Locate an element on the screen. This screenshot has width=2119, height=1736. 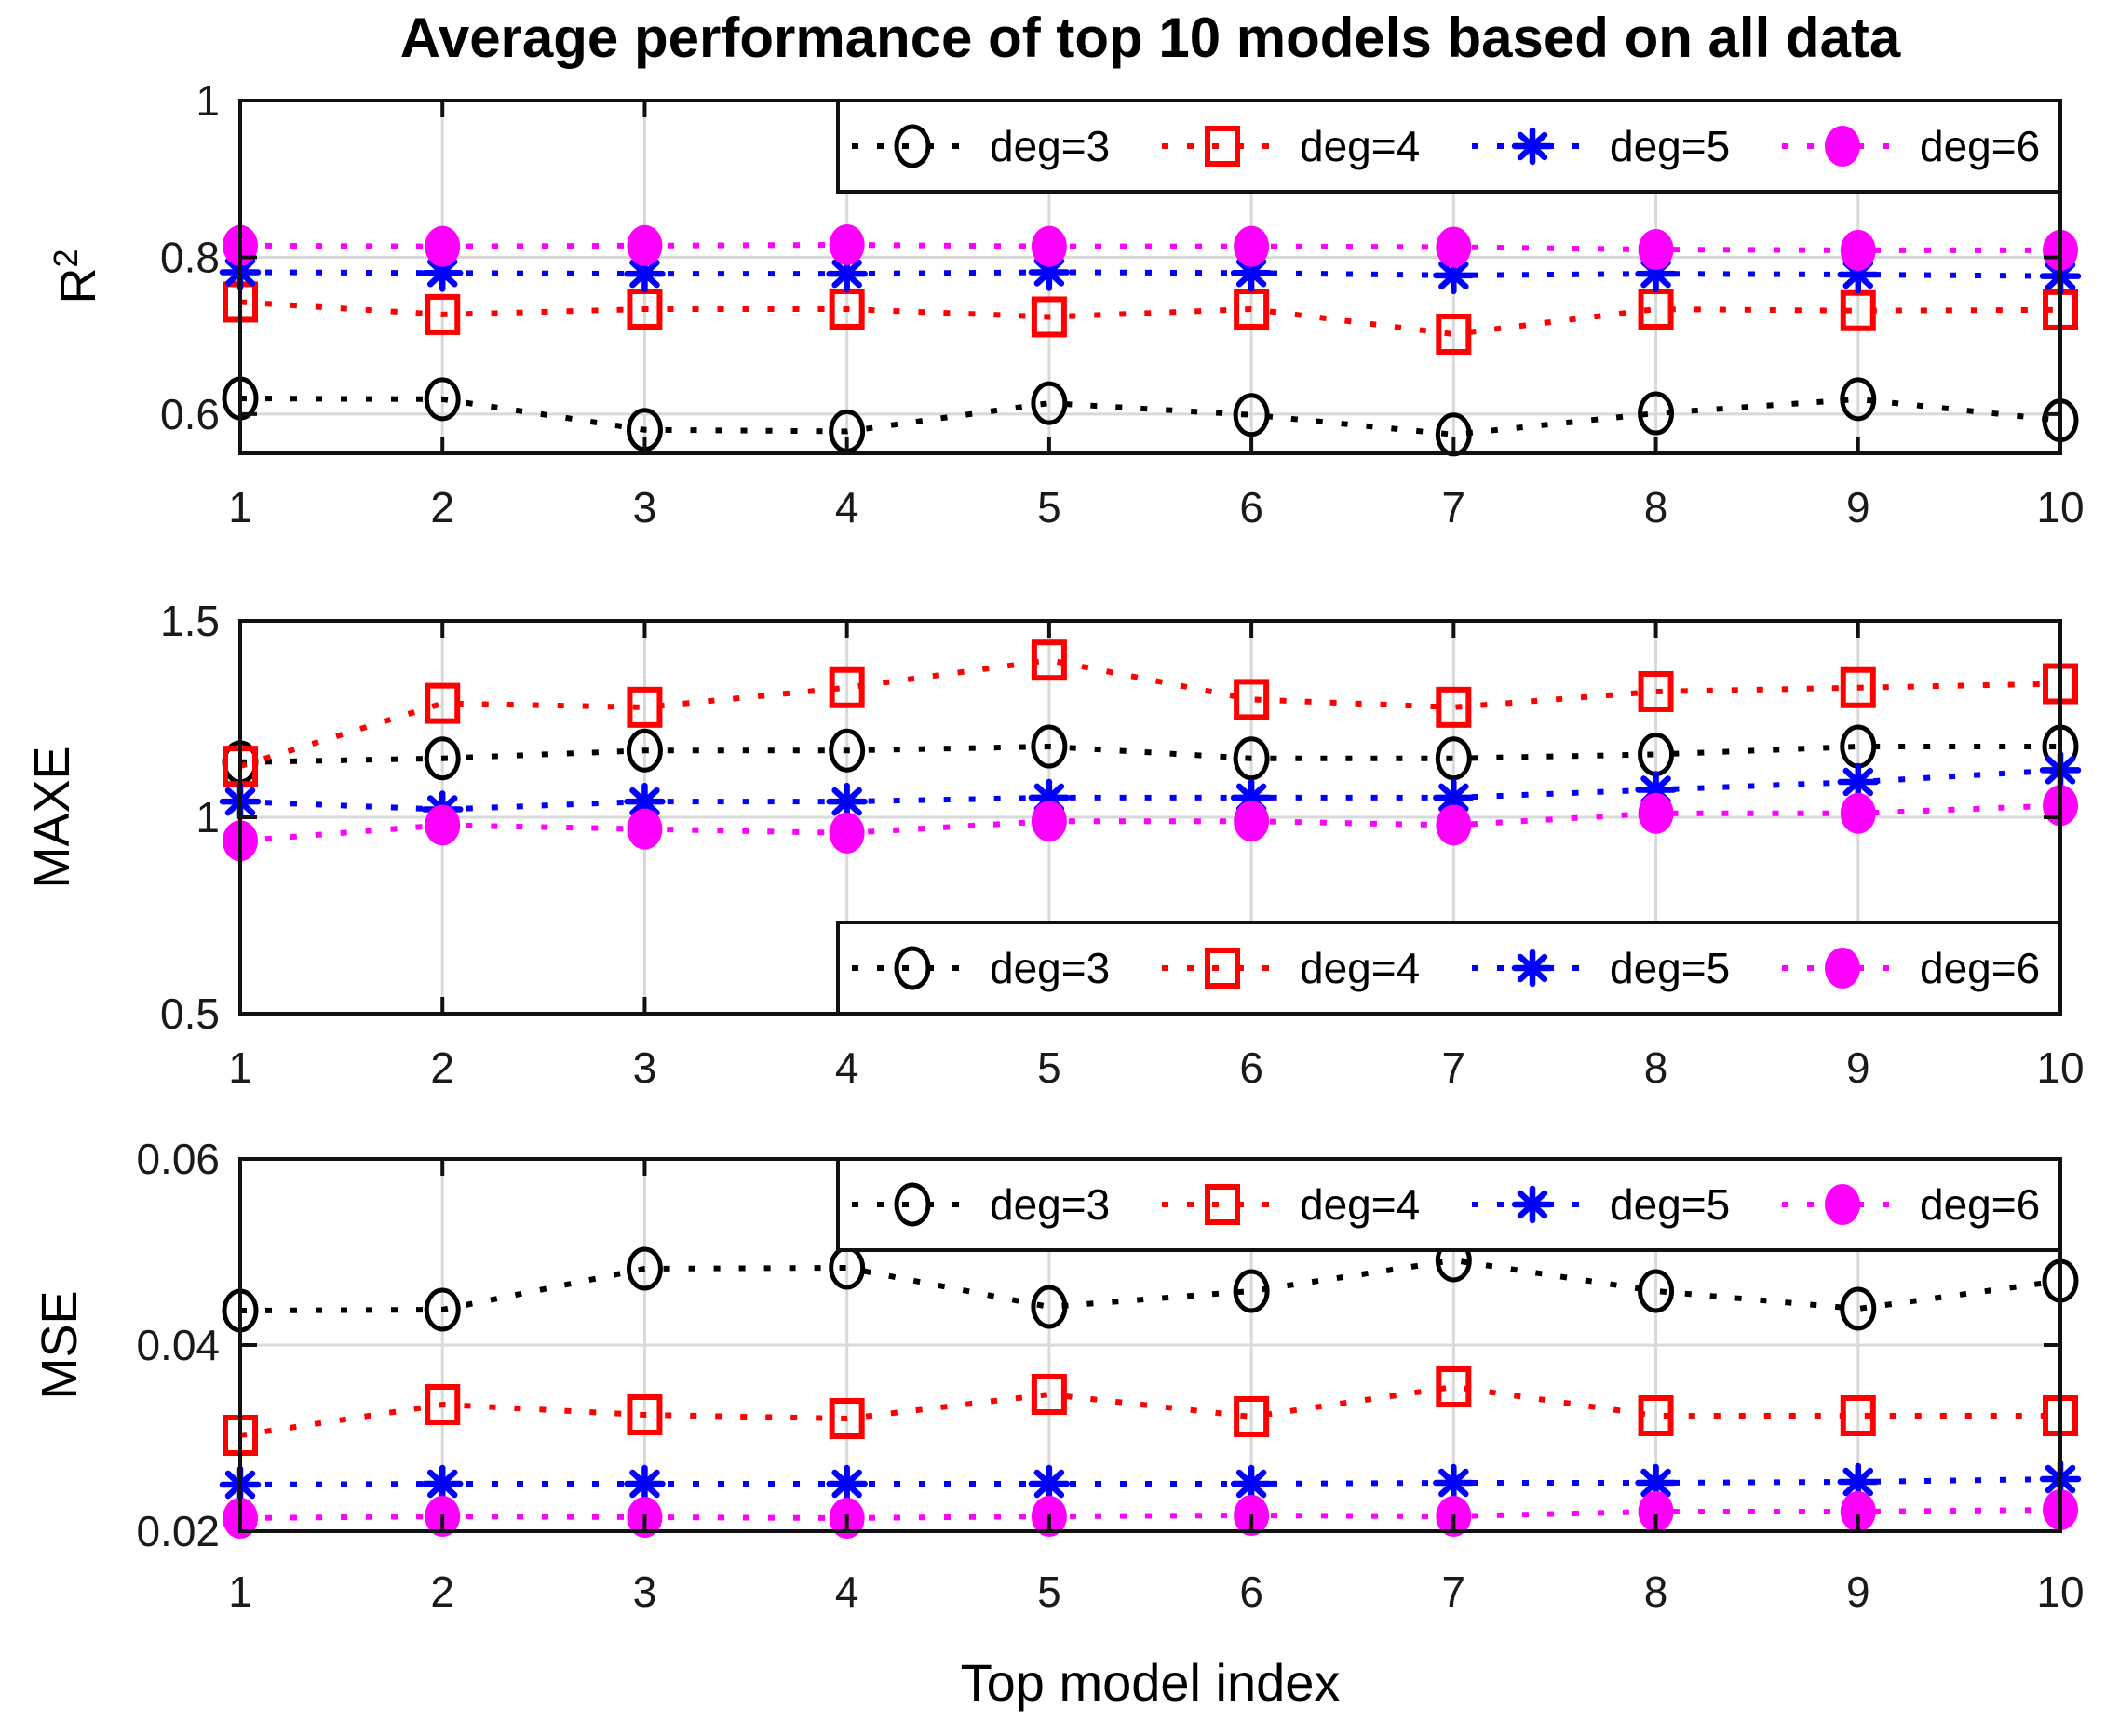
legend-label: deg=5 is located at coordinates (1670, 146).